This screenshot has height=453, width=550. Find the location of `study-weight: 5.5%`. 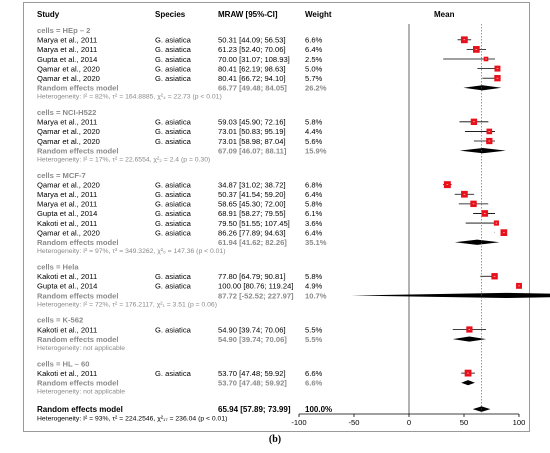

study-weight: 5.5% is located at coordinates (314, 329).